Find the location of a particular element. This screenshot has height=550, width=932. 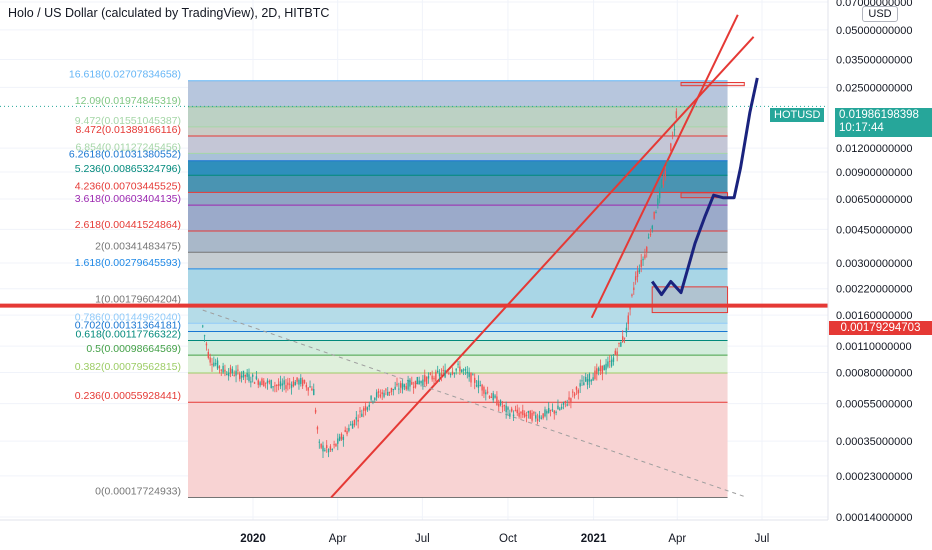

bar-countdown: 10:17:44 is located at coordinates (861, 128).